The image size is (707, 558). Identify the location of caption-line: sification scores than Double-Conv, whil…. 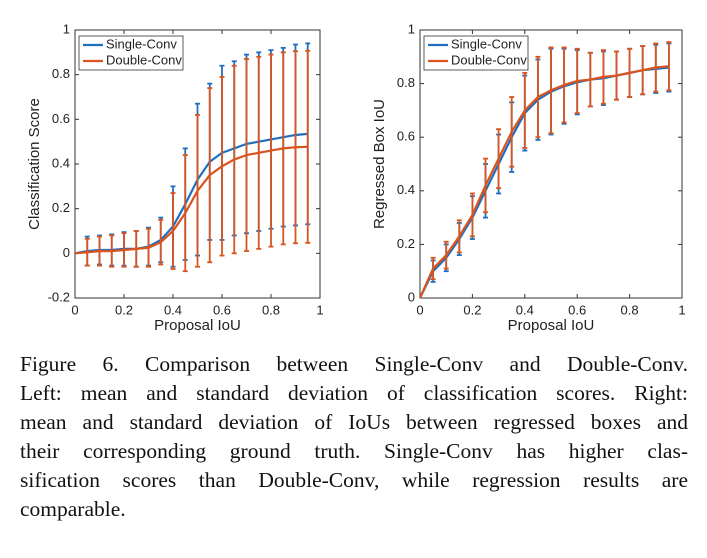
(354, 480).